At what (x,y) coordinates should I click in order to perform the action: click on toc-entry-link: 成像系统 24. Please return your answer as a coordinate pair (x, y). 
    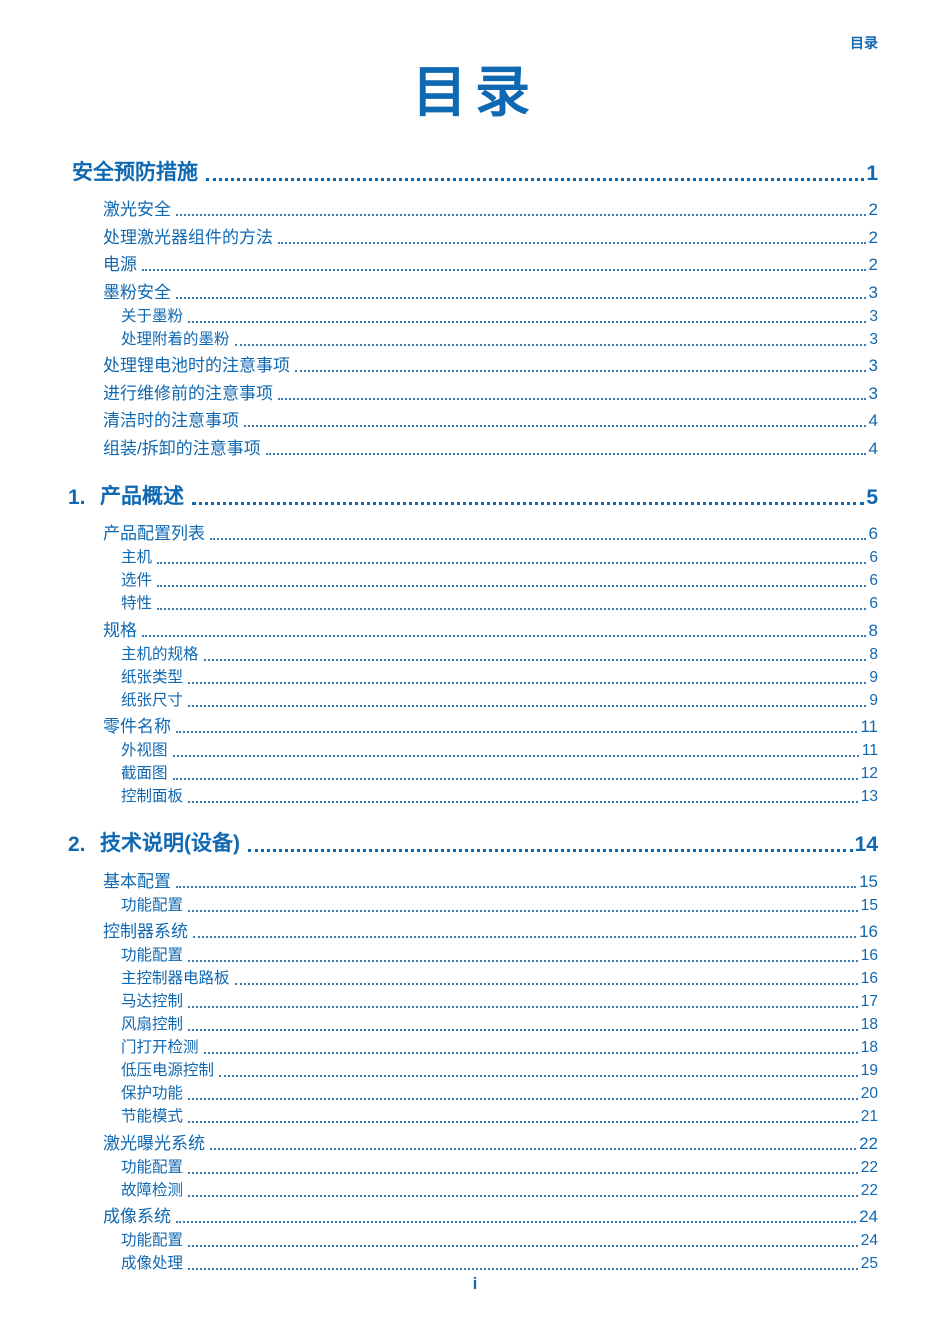
    Looking at the image, I should click on (490, 1214).